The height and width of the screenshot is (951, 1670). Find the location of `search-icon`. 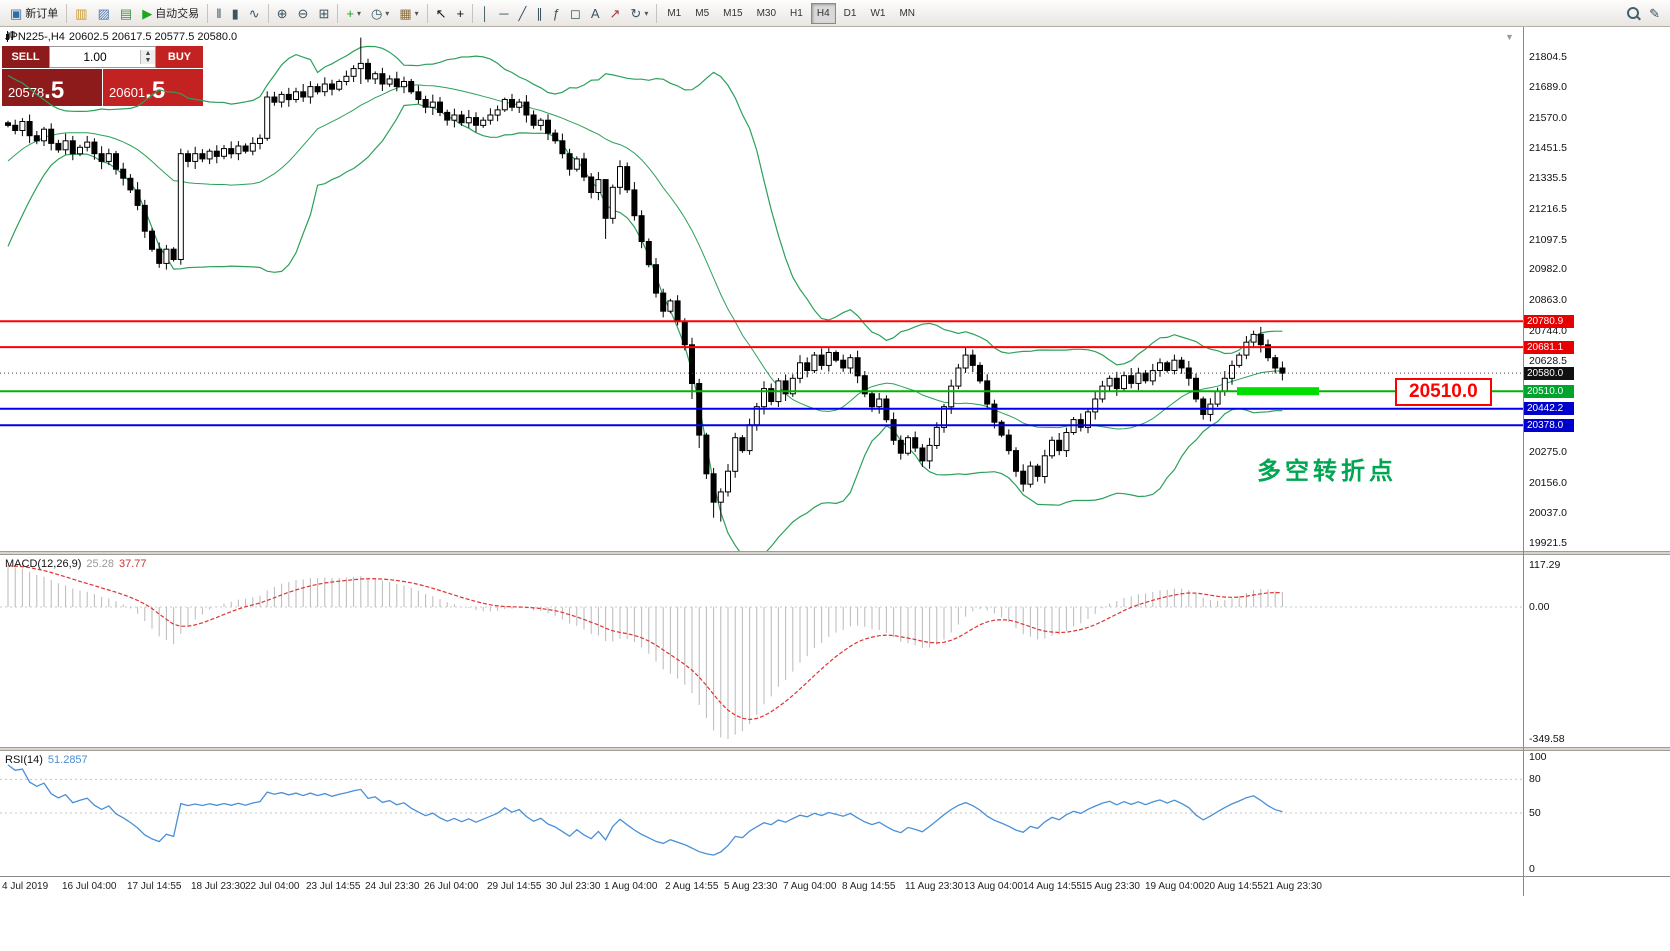

search-icon is located at coordinates (1633, 13).